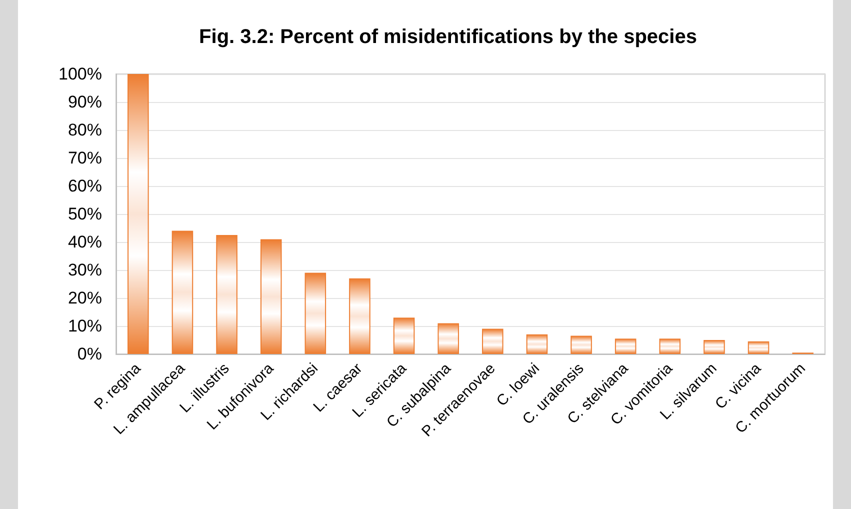 Image resolution: width=851 pixels, height=509 pixels. What do you see at coordinates (85, 242) in the screenshot?
I see `y-tick-label: 40%` at bounding box center [85, 242].